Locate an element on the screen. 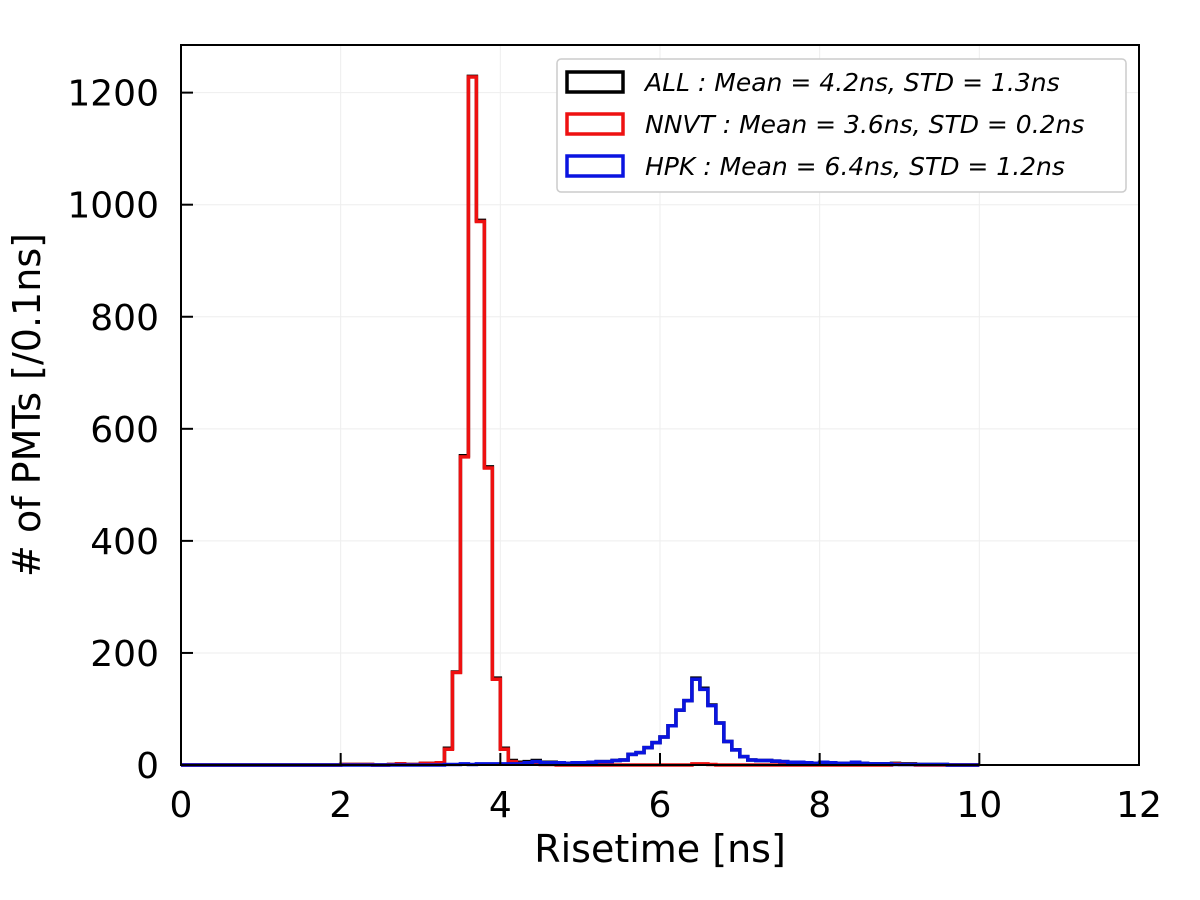 This screenshot has height=900, width=1200. x-tick-label: 2 is located at coordinates (340, 805).